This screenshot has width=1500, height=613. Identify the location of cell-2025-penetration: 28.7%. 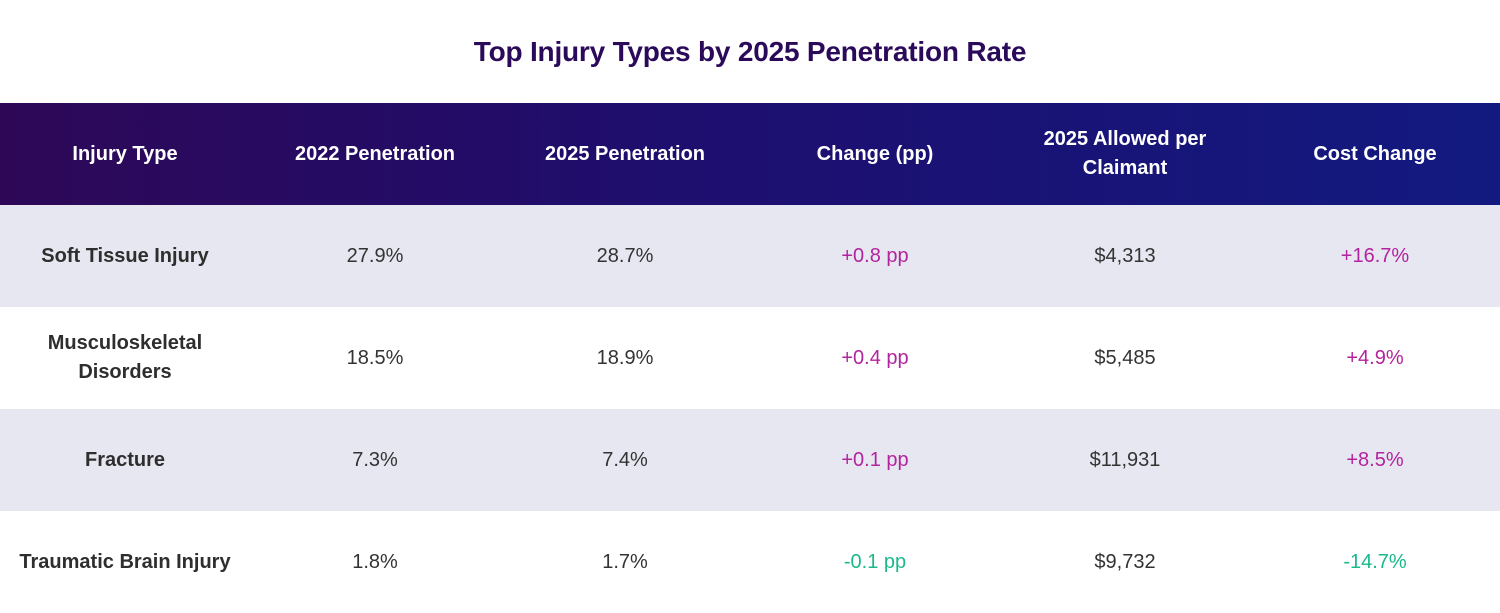
(625, 255).